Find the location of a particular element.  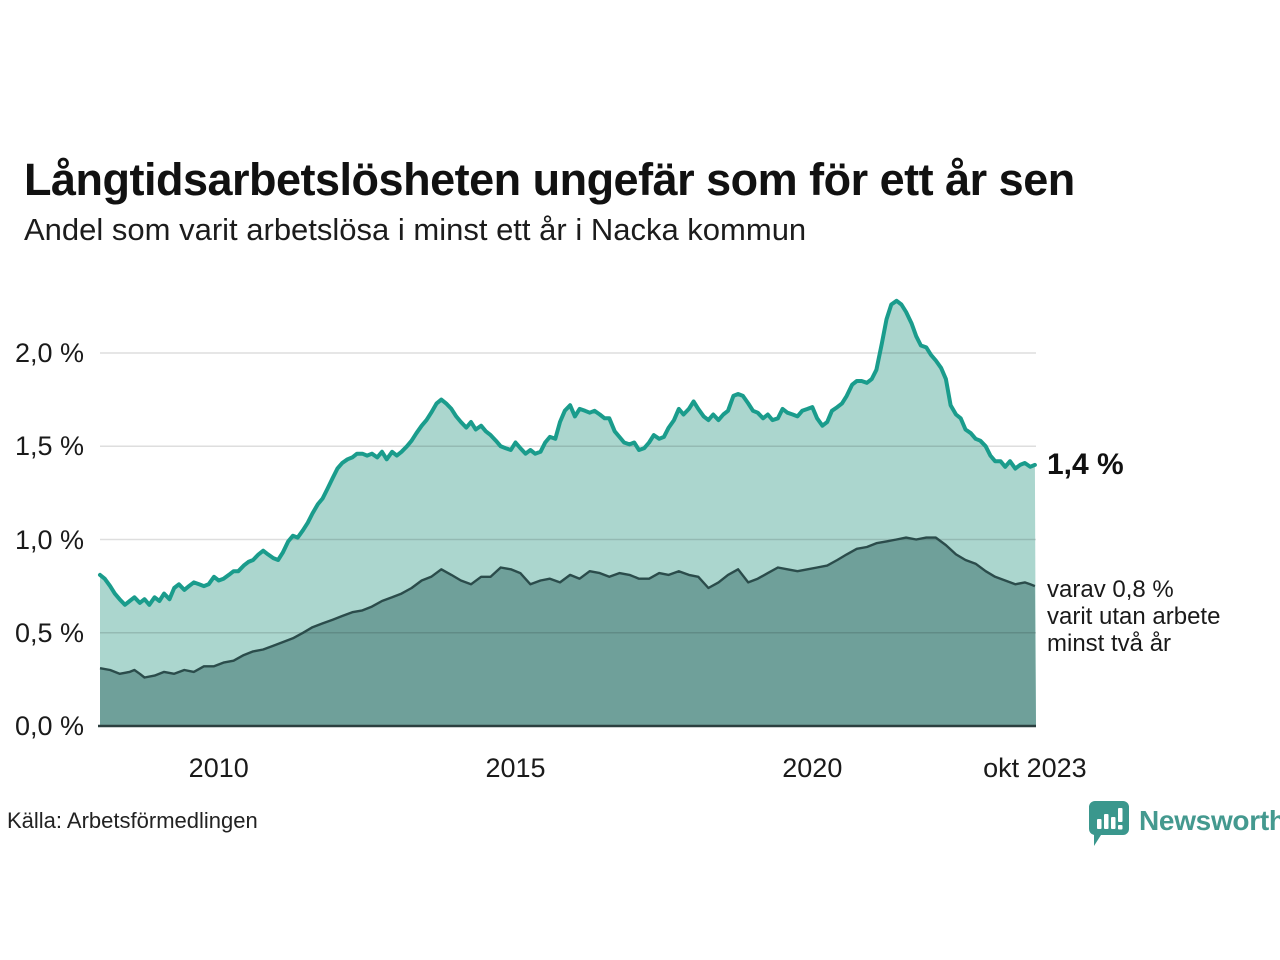

two-year-note-line: varit utan arbete is located at coordinates (1134, 616).